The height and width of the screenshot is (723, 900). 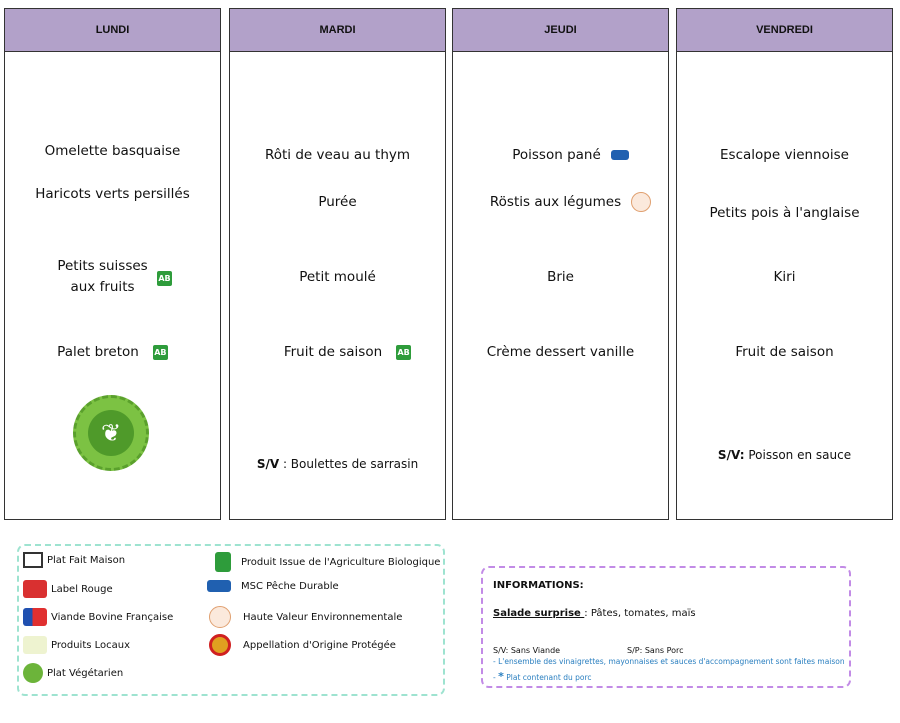 What do you see at coordinates (220, 645) in the screenshot?
I see `aop-icon` at bounding box center [220, 645].